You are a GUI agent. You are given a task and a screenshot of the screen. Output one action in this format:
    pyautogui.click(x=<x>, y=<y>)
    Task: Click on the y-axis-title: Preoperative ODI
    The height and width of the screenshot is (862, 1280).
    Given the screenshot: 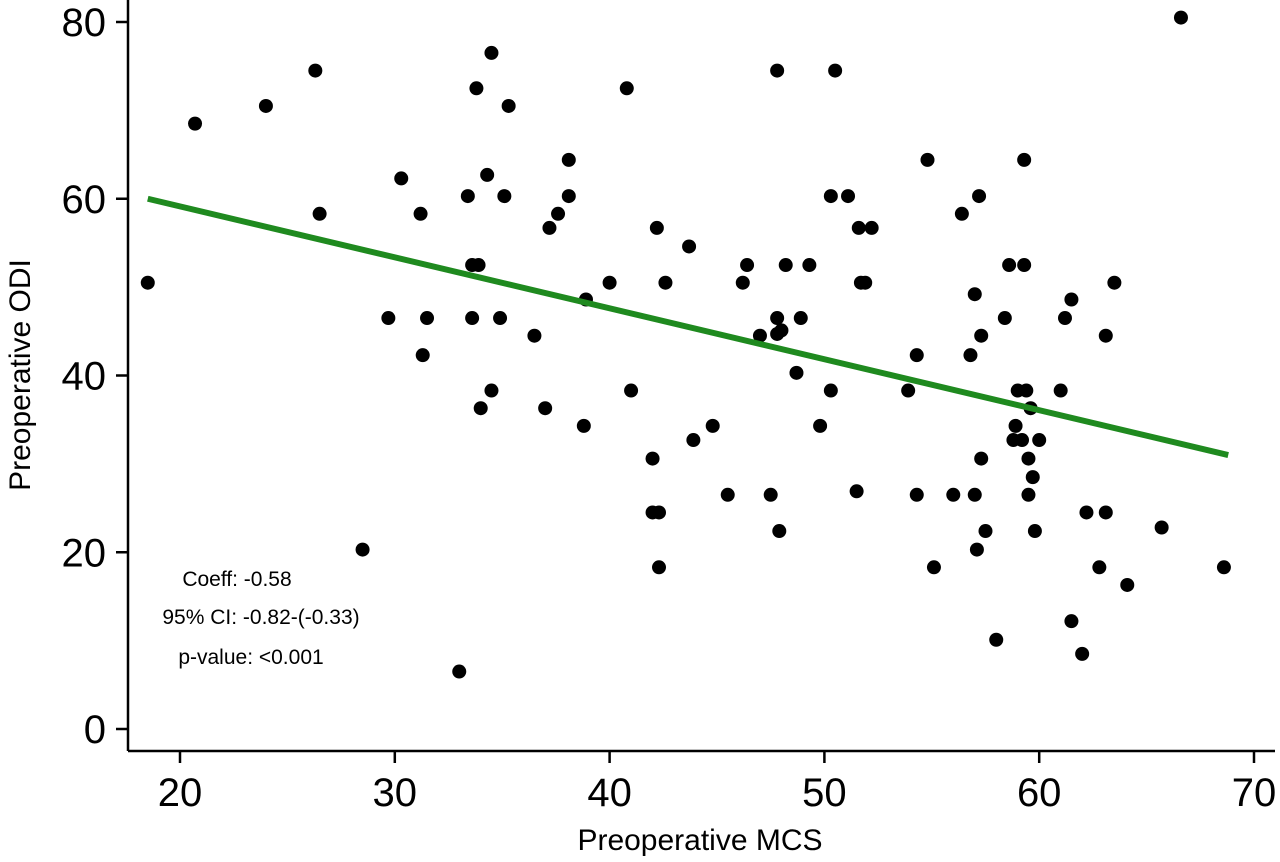 What is the action you would take?
    pyautogui.click(x=20, y=375)
    